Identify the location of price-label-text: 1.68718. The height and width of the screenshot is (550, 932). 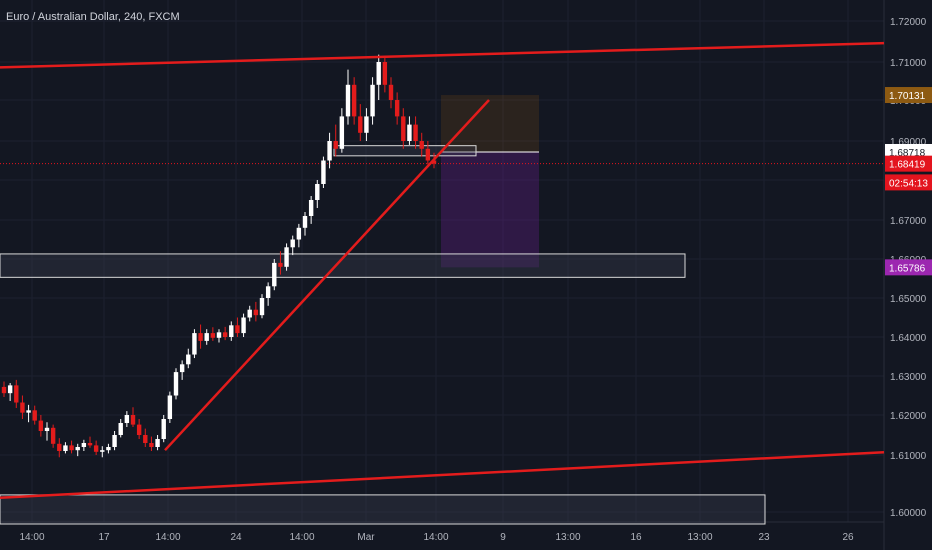
(907, 153).